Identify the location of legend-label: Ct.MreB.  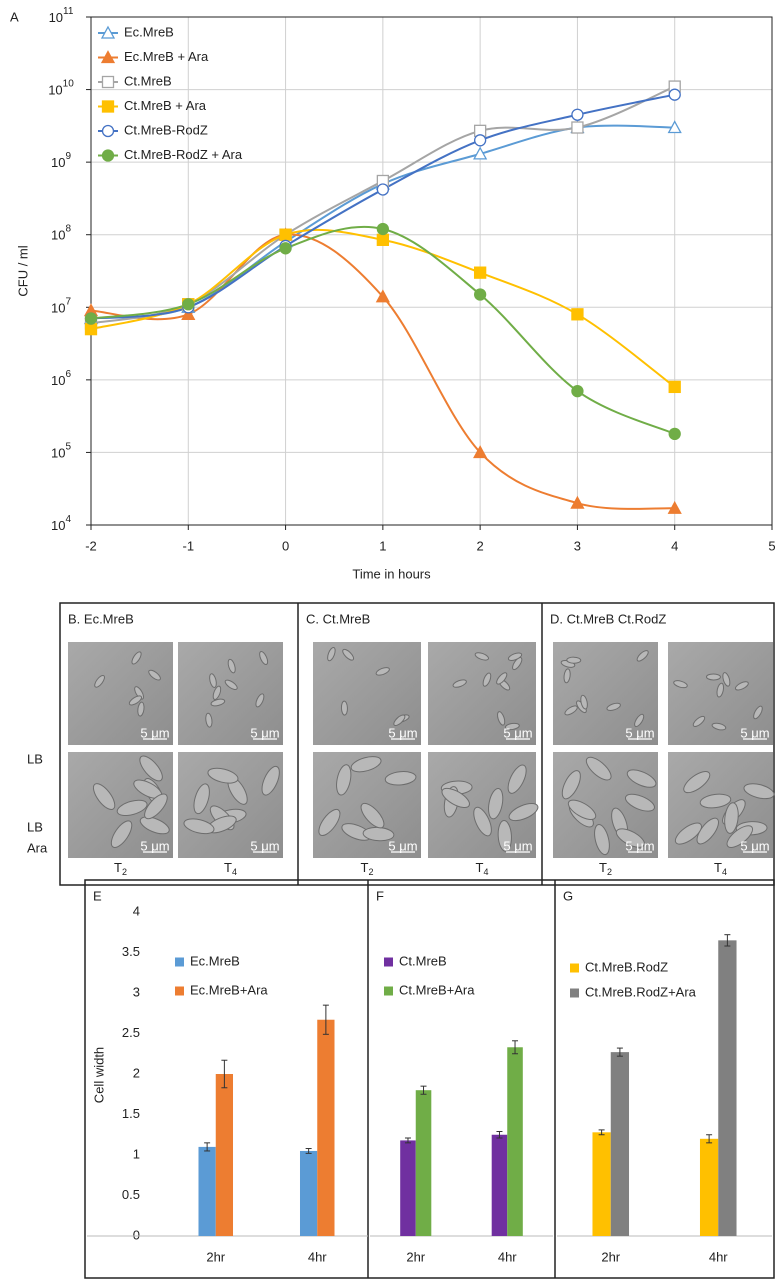
(148, 80).